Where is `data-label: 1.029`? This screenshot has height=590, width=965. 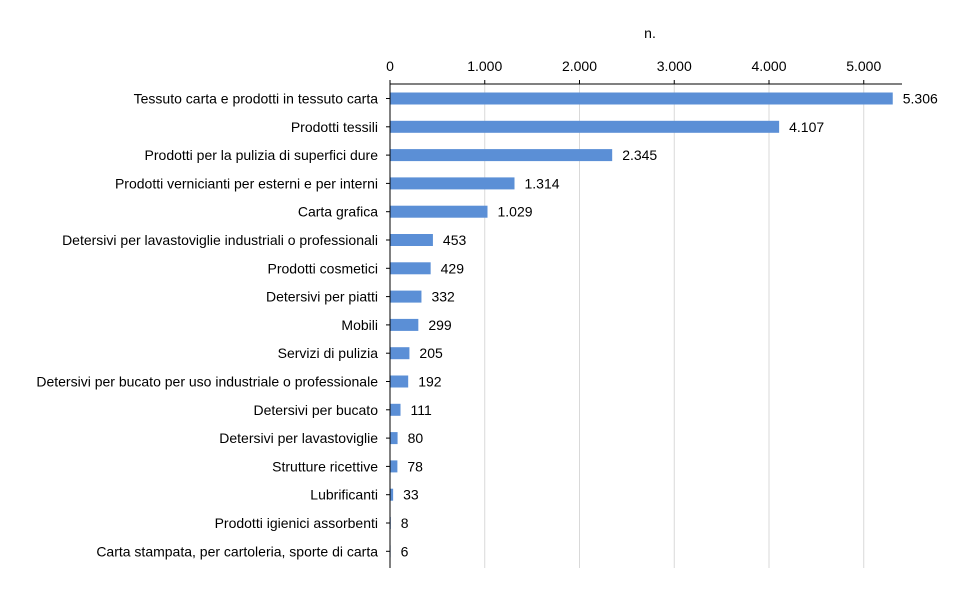 data-label: 1.029 is located at coordinates (514, 212).